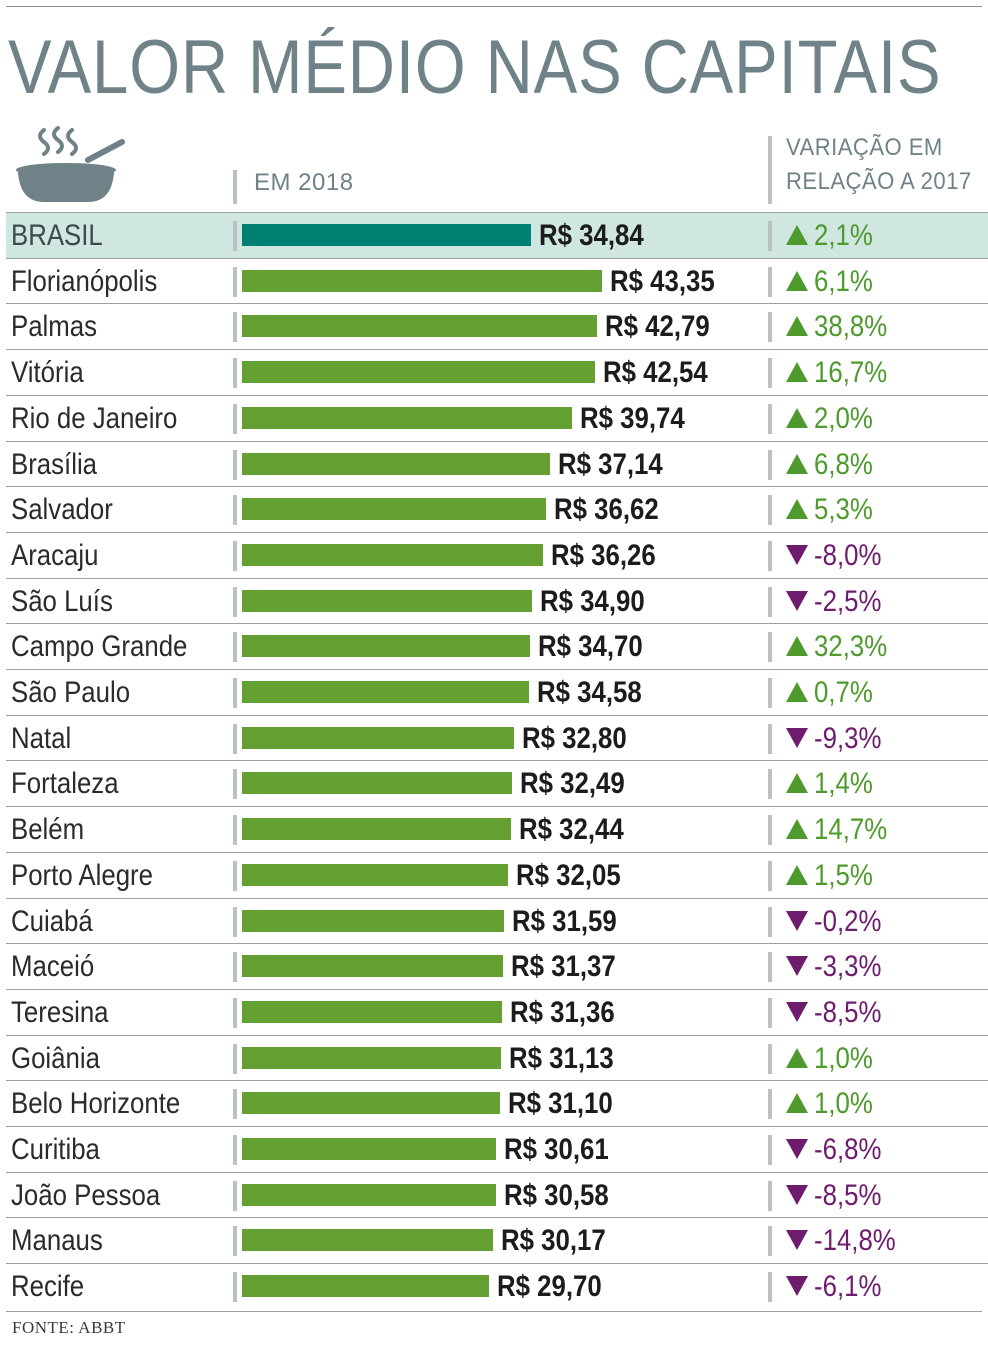 Image resolution: width=988 pixels, height=1345 pixels. Describe the element at coordinates (57, 1241) in the screenshot. I see `category-label: Manaus` at that location.